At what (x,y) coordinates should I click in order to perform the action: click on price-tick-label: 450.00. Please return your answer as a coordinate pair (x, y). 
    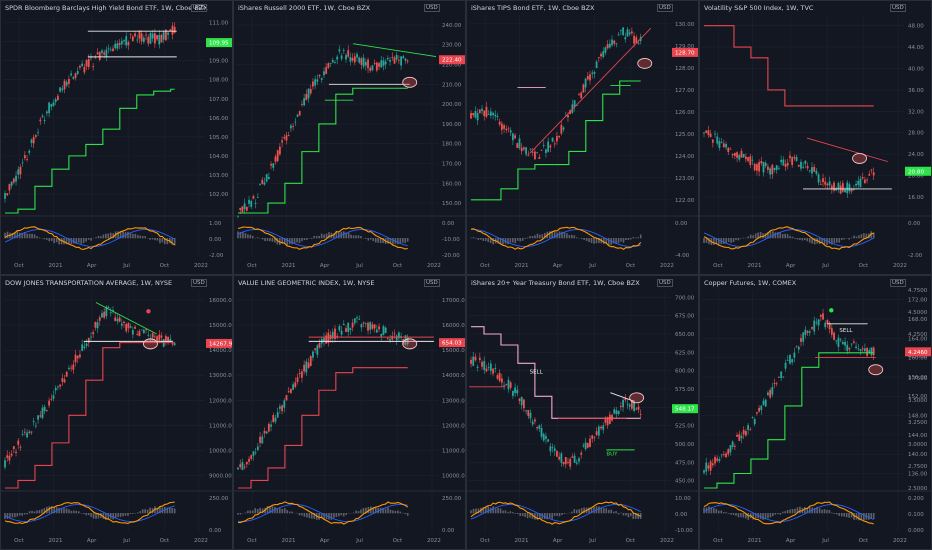
    Looking at the image, I should click on (685, 482).